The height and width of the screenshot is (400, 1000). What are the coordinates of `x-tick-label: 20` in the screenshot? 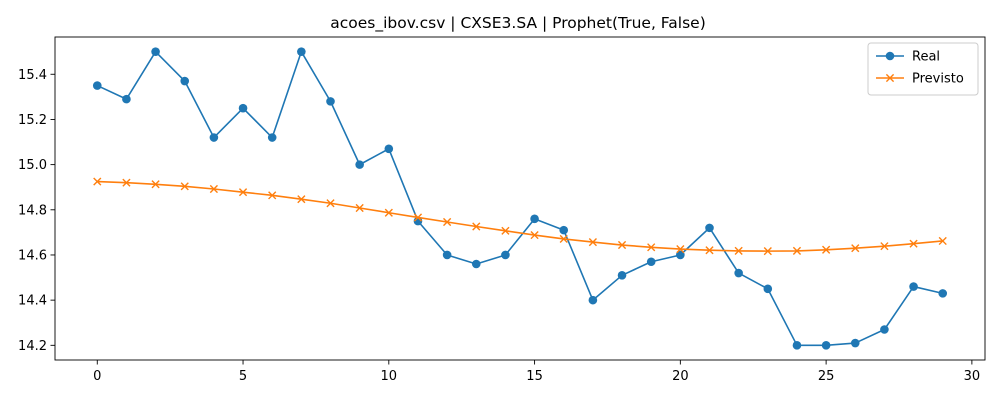 It's located at (680, 376).